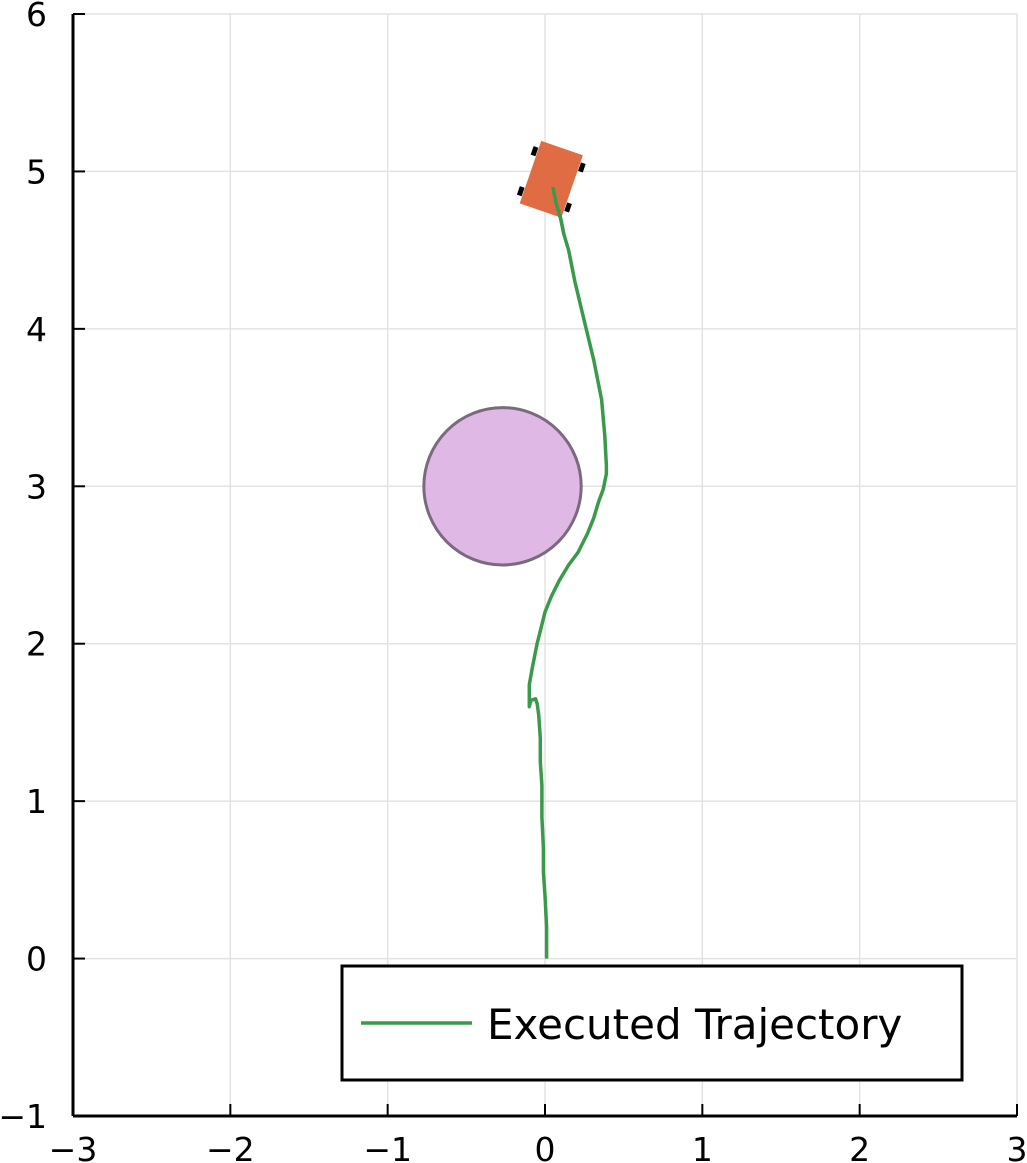  I want to click on vehicle, so click(551, 179).